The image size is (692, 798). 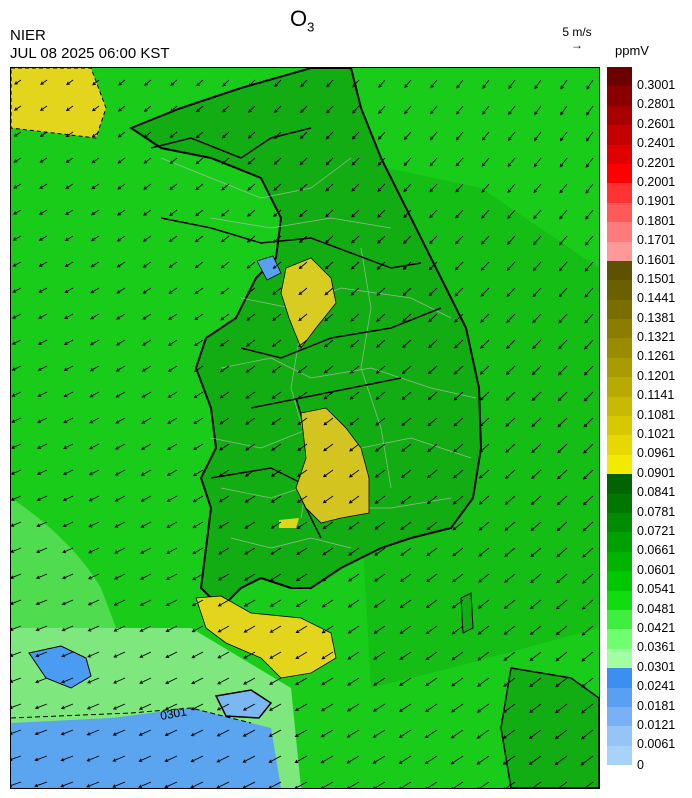 I want to click on legend-label: 0.1321, so click(x=656, y=337).